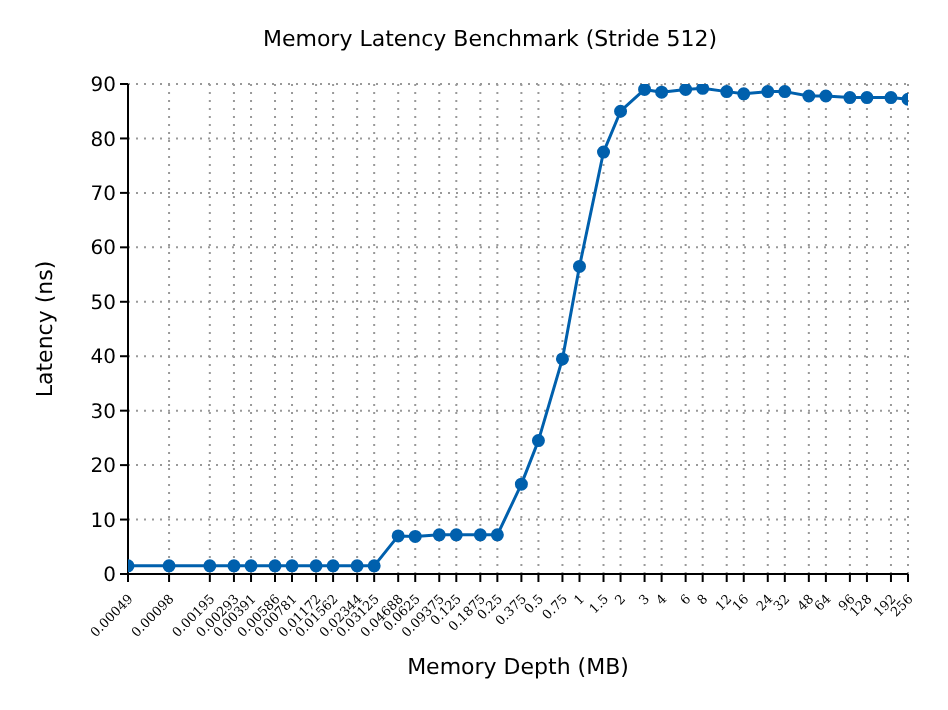  Describe the element at coordinates (103, 412) in the screenshot. I see `y-tick-label: 30` at that location.